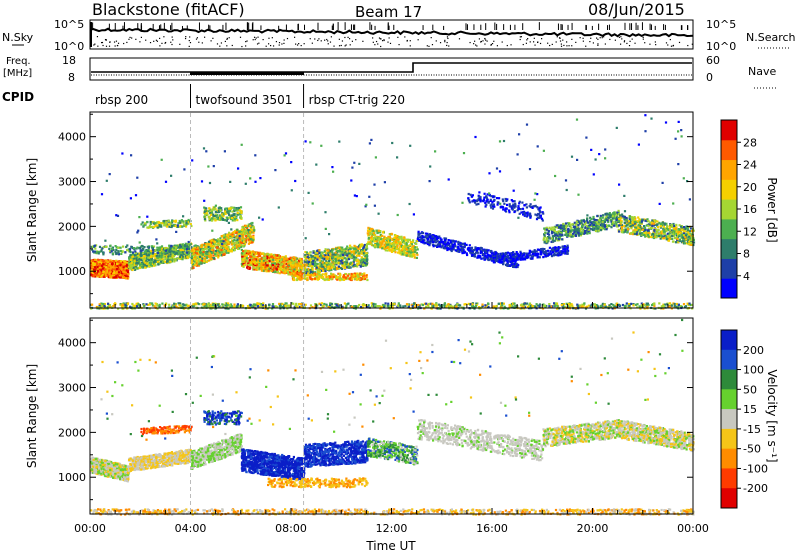 The width and height of the screenshot is (800, 554). I want to click on colorbar-tick-label: 24, so click(750, 165).